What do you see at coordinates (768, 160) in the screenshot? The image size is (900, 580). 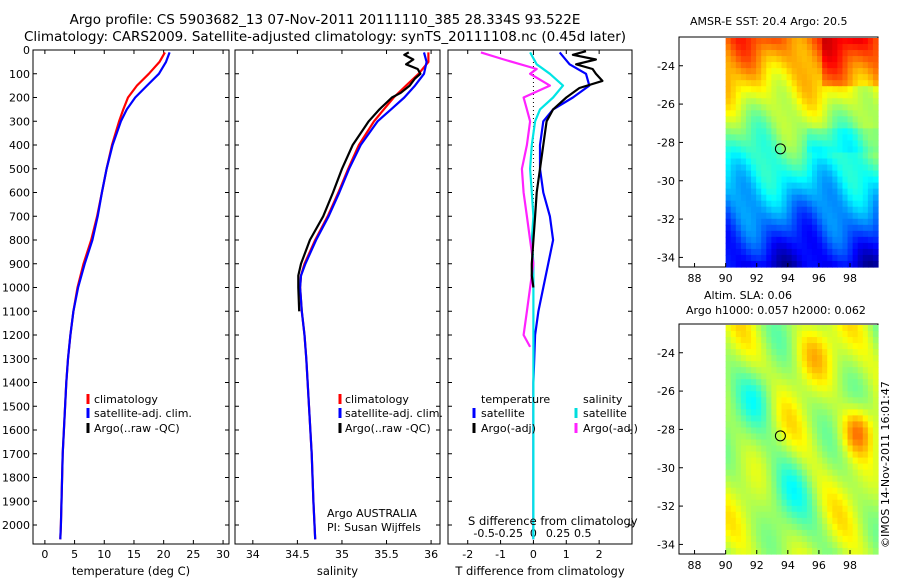 I see `sst-map: 88 90 92 94 96 98-24-26-28-30-32-34` at bounding box center [768, 160].